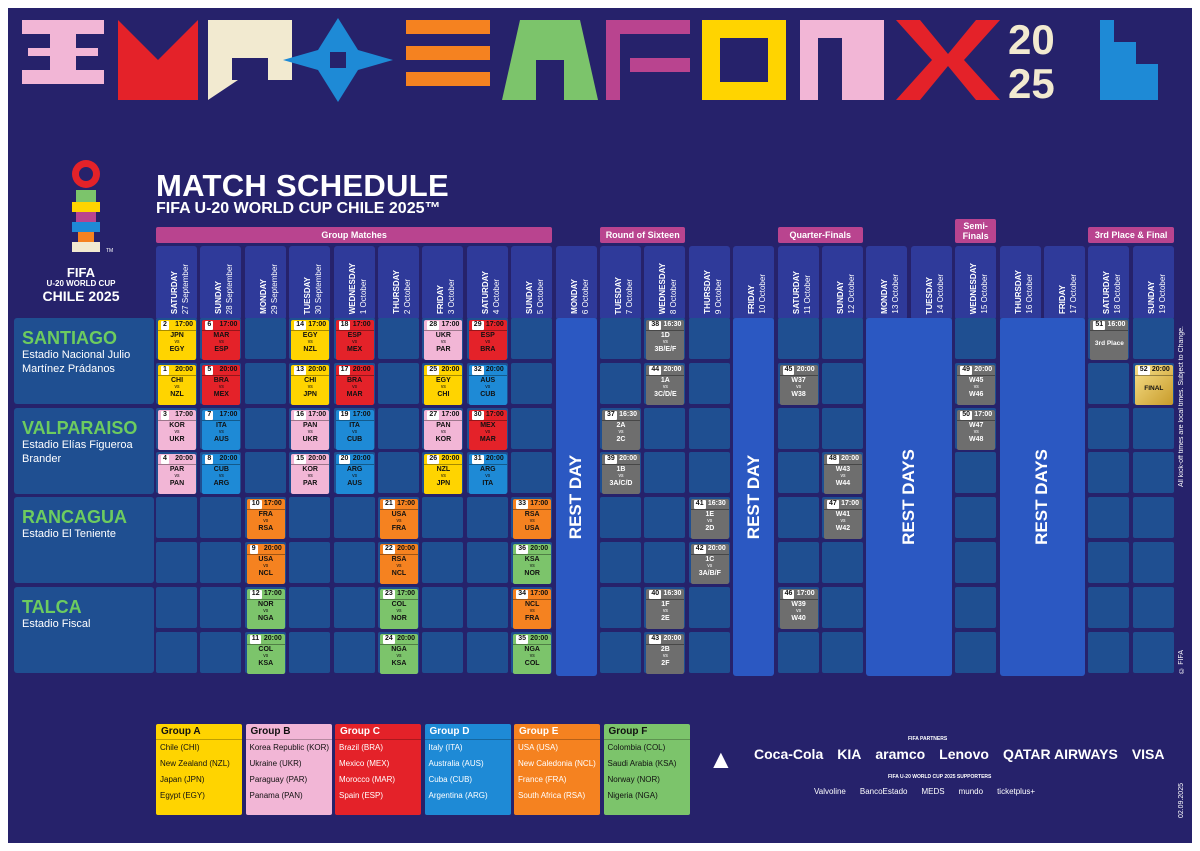  What do you see at coordinates (665, 608) in the screenshot?
I see `match-card: 40 16:30 1F vs 2E` at bounding box center [665, 608].